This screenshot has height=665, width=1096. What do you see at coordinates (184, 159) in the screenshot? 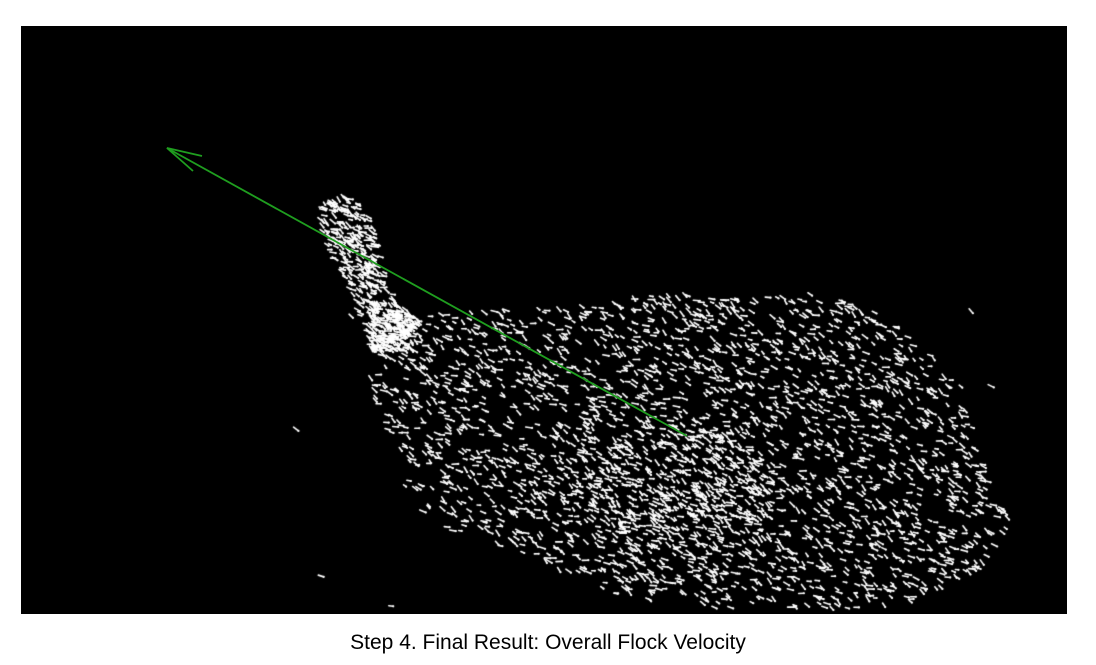
I see `velocity-vector-arrowhead` at bounding box center [184, 159].